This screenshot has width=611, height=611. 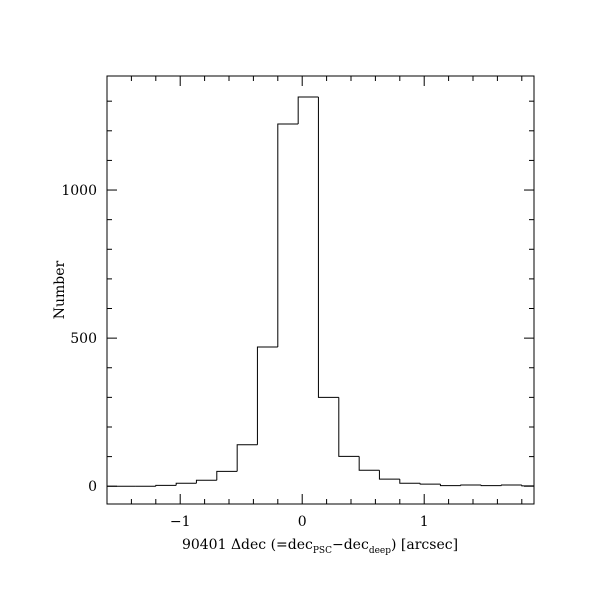 What do you see at coordinates (302, 522) in the screenshot?
I see `x-tick-label: 0` at bounding box center [302, 522].